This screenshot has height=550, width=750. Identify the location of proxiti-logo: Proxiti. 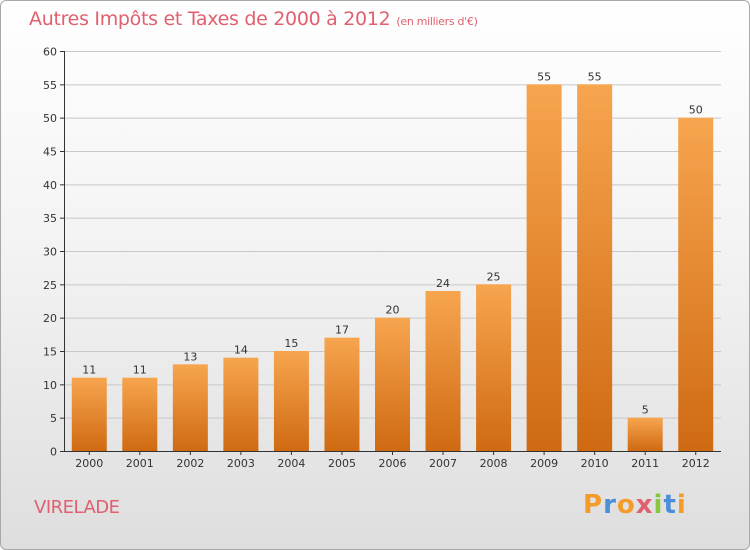
(635, 505).